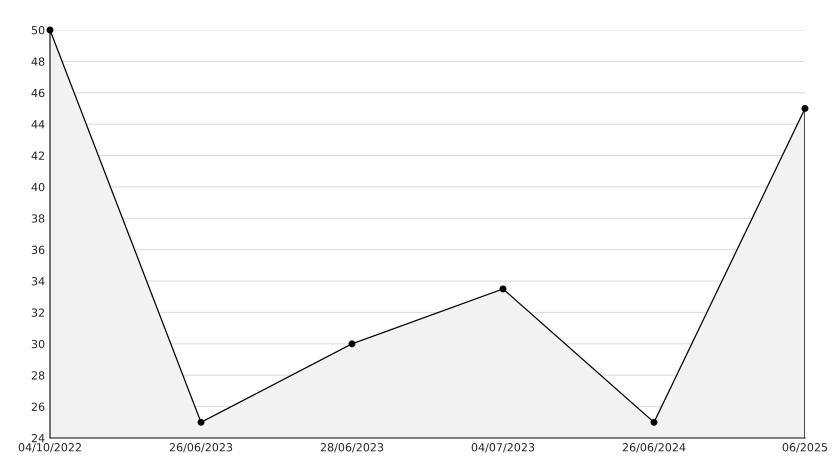 This screenshot has width=834, height=468. I want to click on y-tick-label: 38, so click(38, 218).